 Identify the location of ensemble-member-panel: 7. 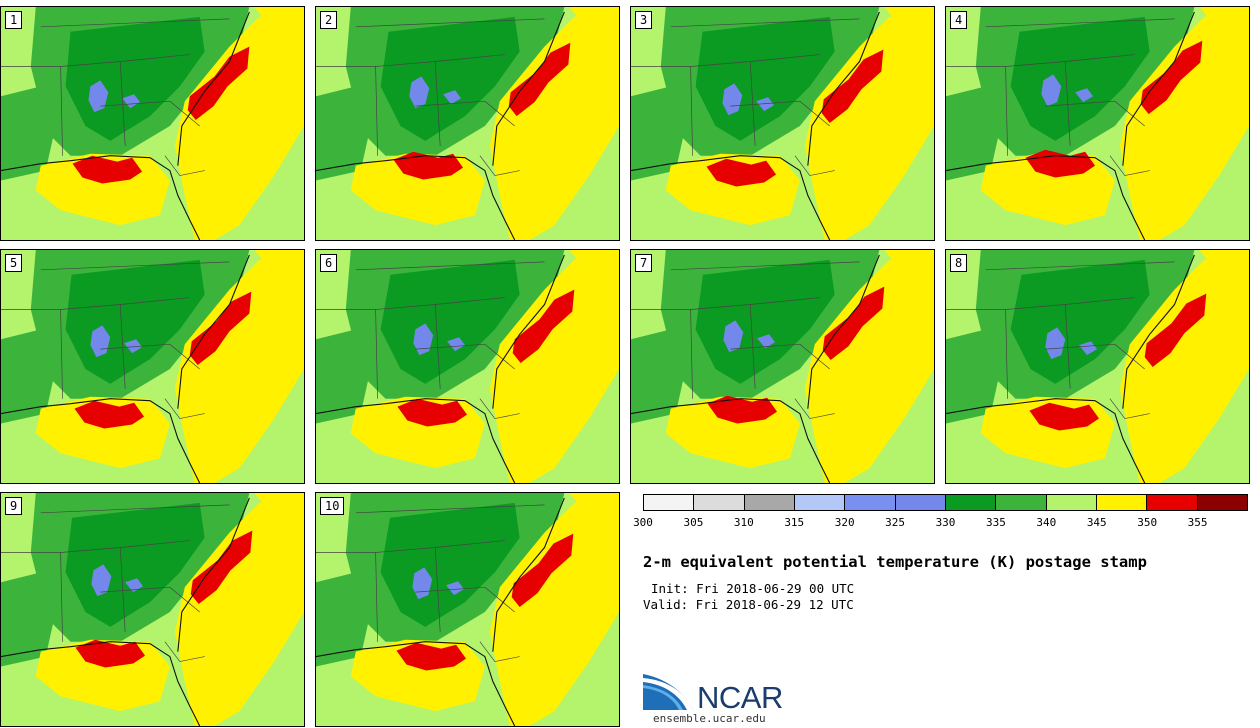
(782, 366).